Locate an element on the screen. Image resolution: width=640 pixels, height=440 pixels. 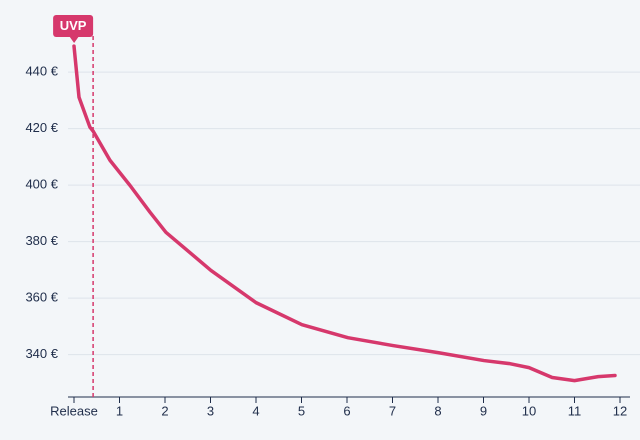
y-tick-label: 440 € is located at coordinates (41, 71).